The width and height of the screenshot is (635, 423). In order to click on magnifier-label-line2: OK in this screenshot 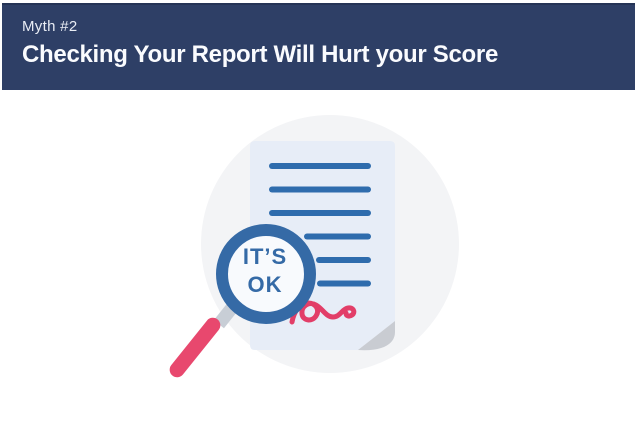, I will do `click(265, 284)`.